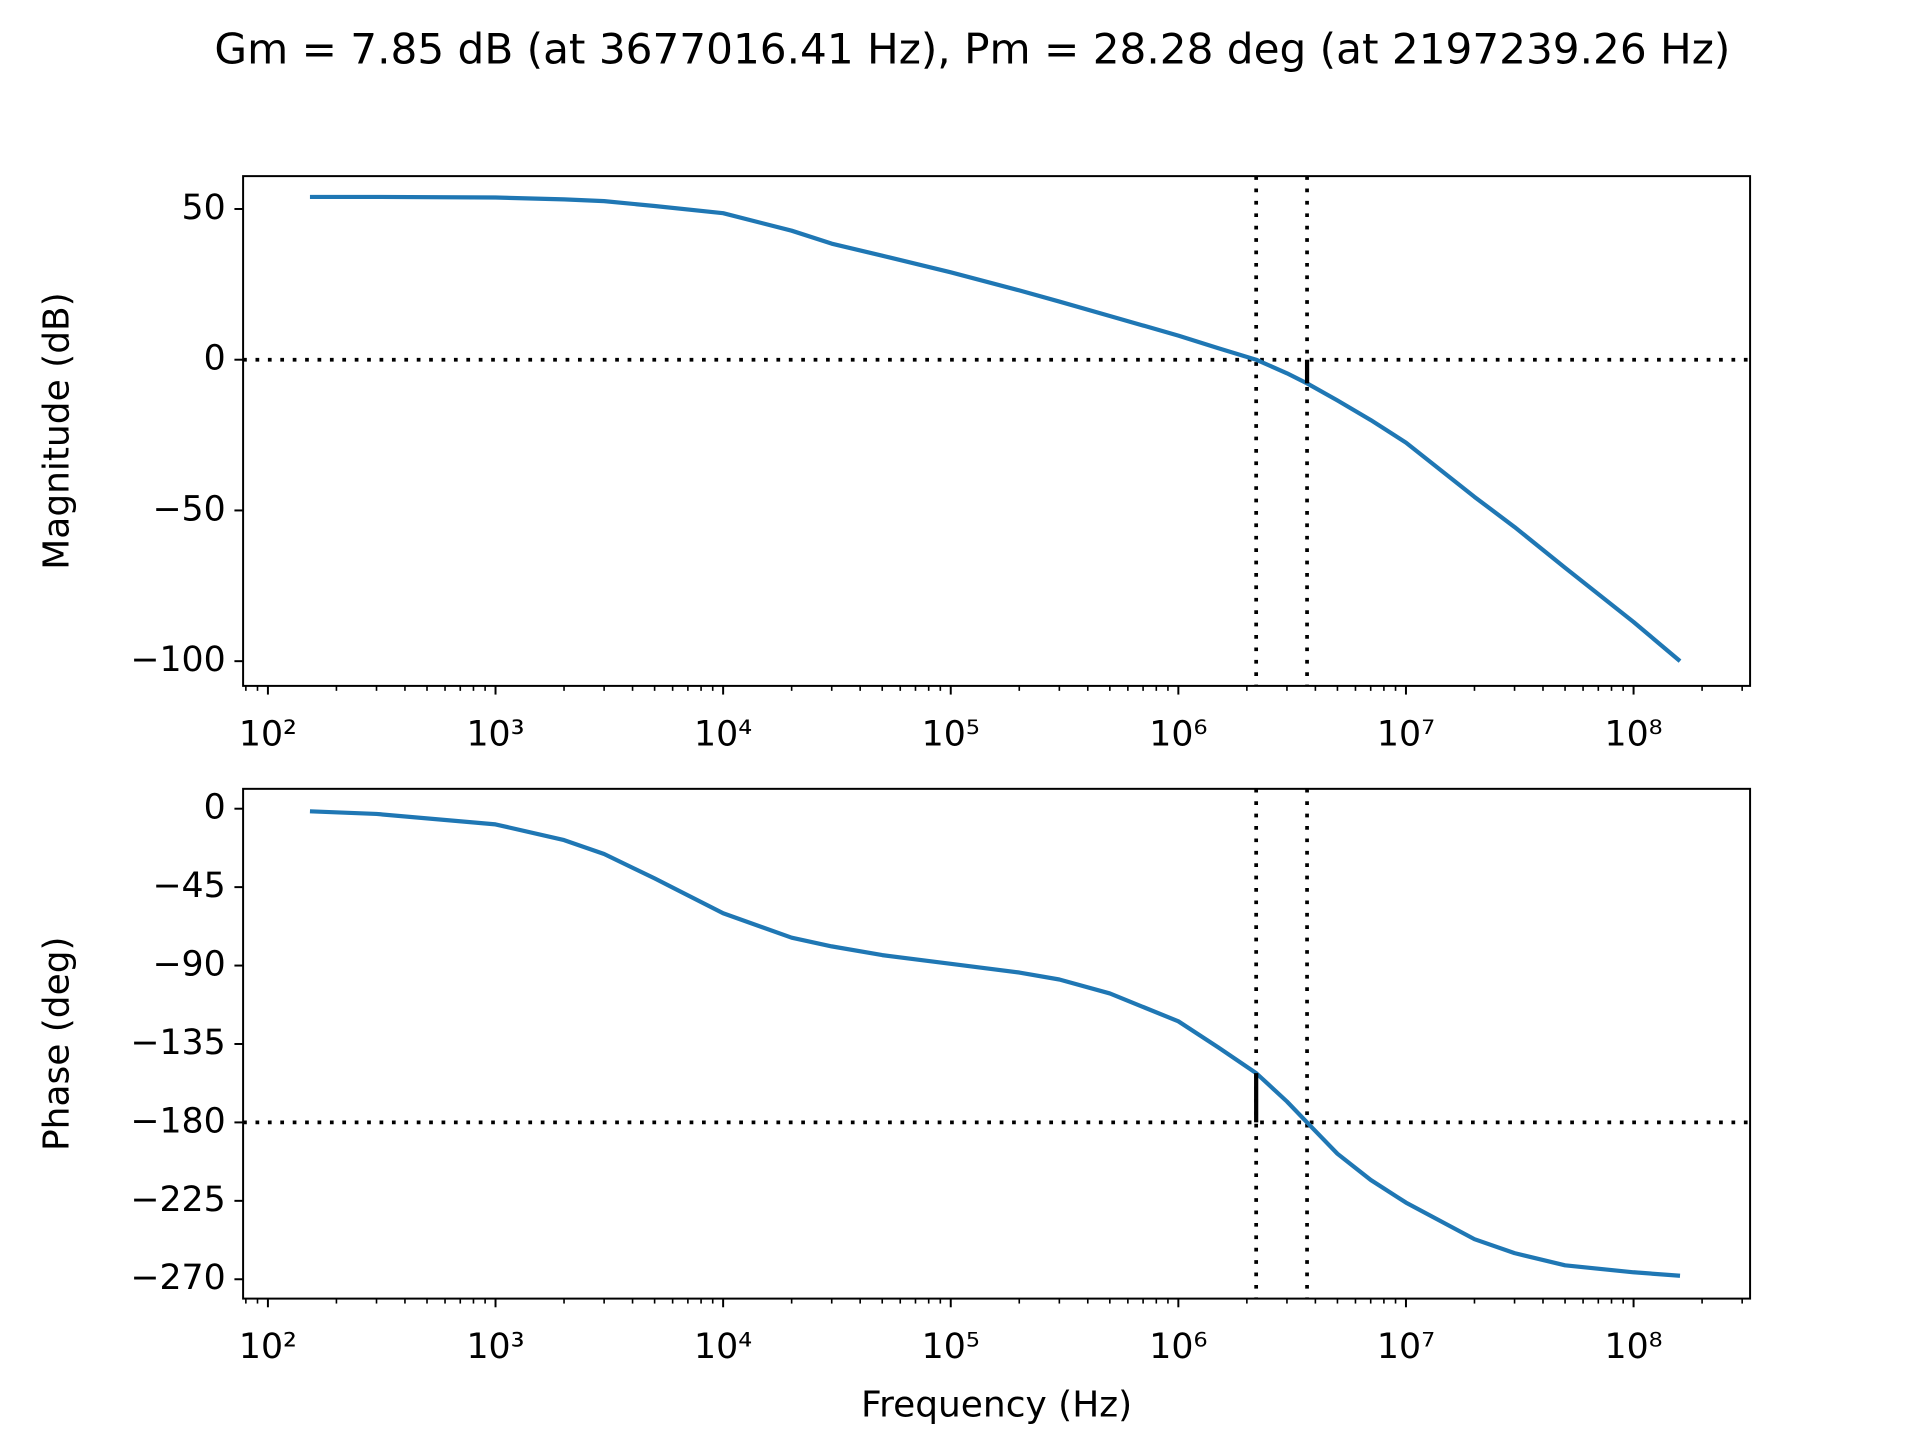 This screenshot has height=1440, width=1920. I want to click on x-axis-label: Frequency (Hz), so click(996, 1405).